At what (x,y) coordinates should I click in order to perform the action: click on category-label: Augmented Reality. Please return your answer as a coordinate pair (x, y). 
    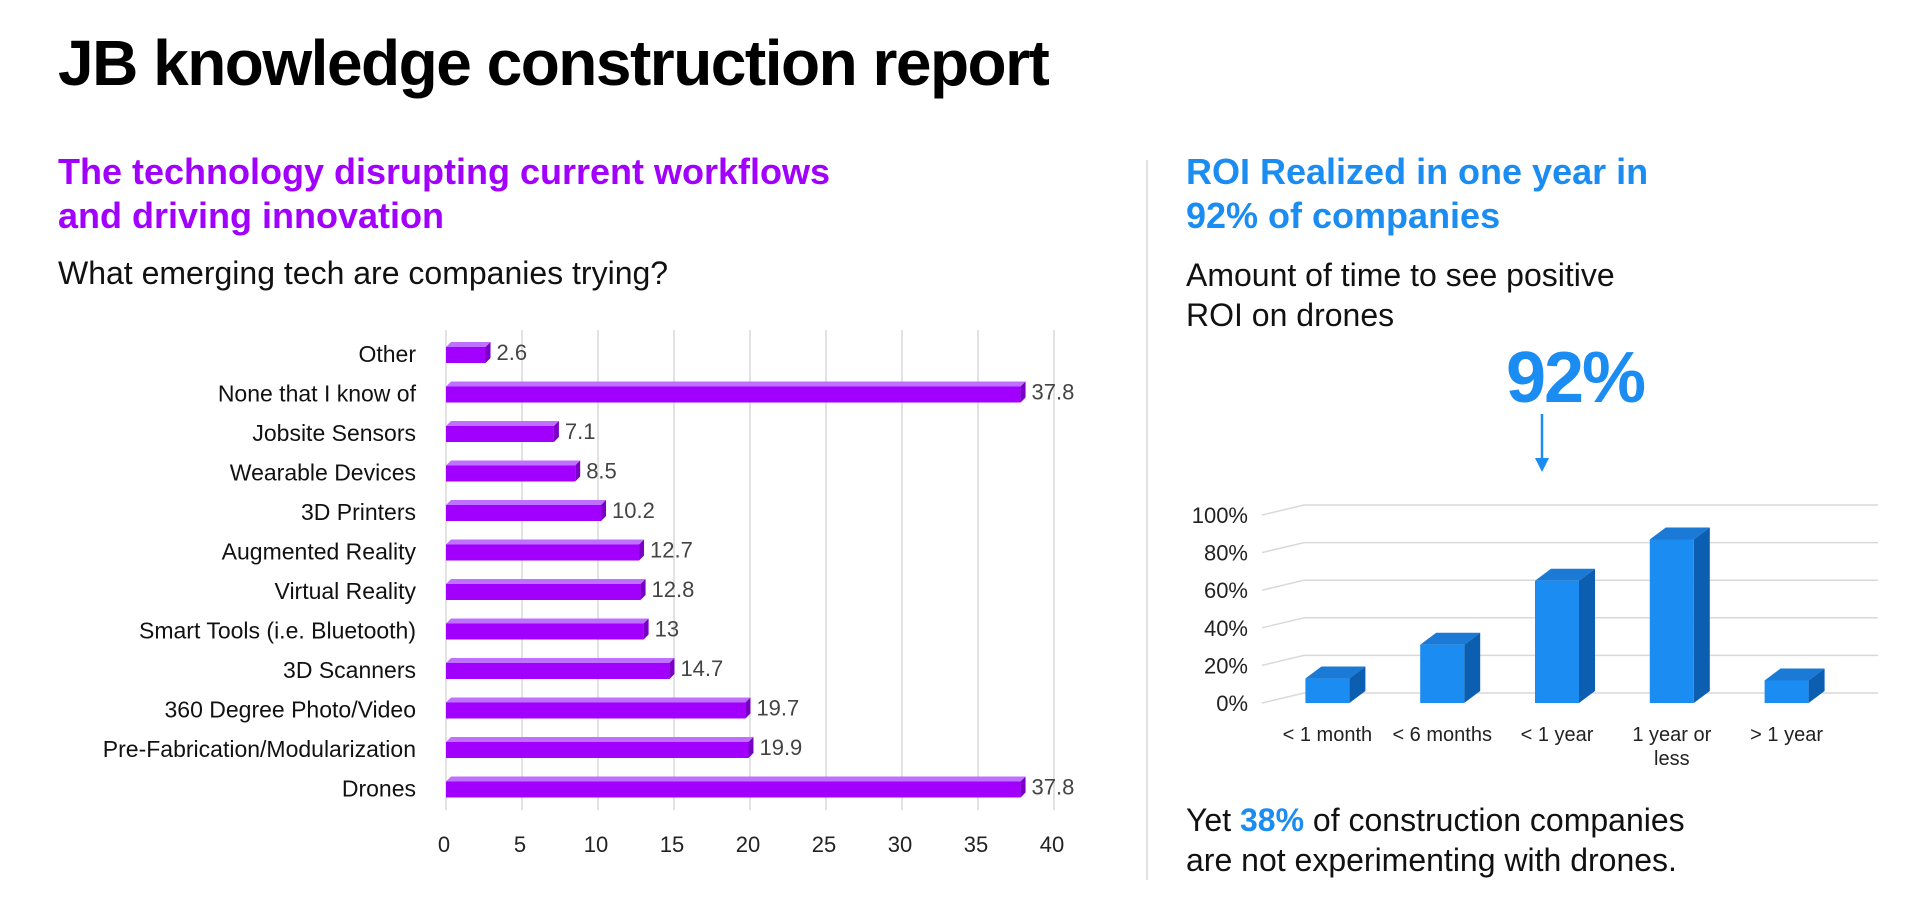
    Looking at the image, I should click on (319, 552).